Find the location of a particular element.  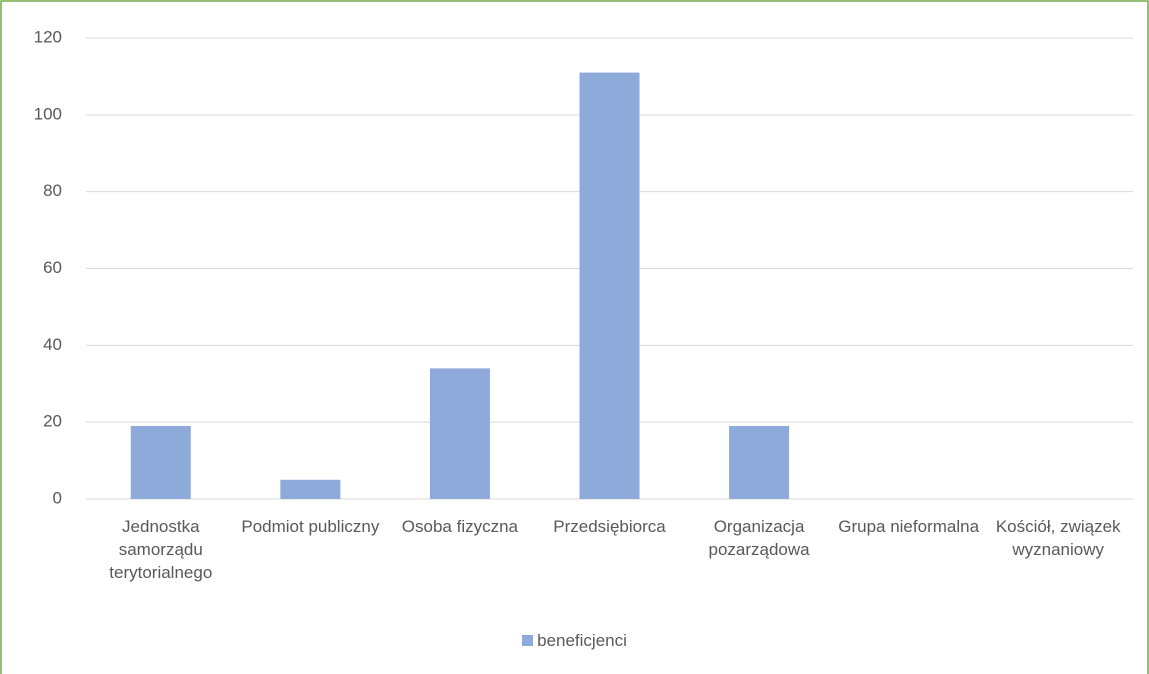

x-tick-label: Jednostka samorządu terytorialnego is located at coordinates (161, 549).